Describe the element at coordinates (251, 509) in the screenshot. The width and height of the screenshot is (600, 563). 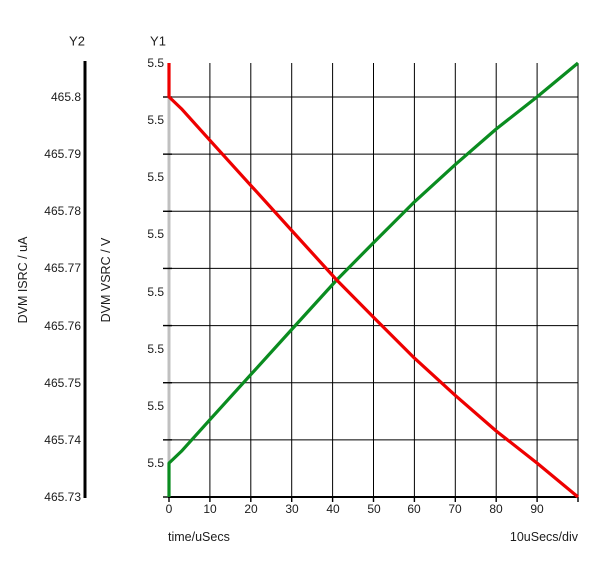
I see `x-tick-label: 20` at that location.